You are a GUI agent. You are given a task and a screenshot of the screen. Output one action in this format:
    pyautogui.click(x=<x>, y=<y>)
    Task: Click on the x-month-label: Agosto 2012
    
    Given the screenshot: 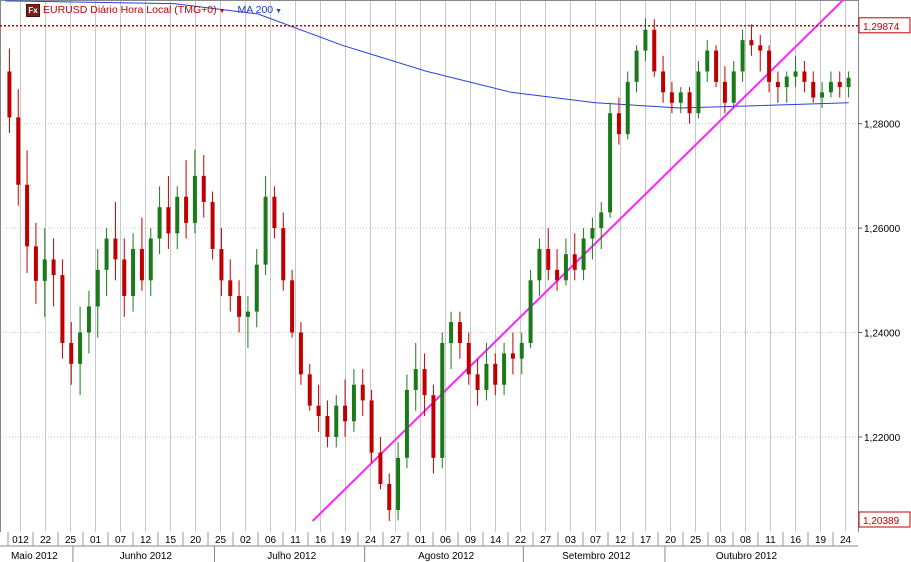 What is the action you would take?
    pyautogui.click(x=446, y=556)
    